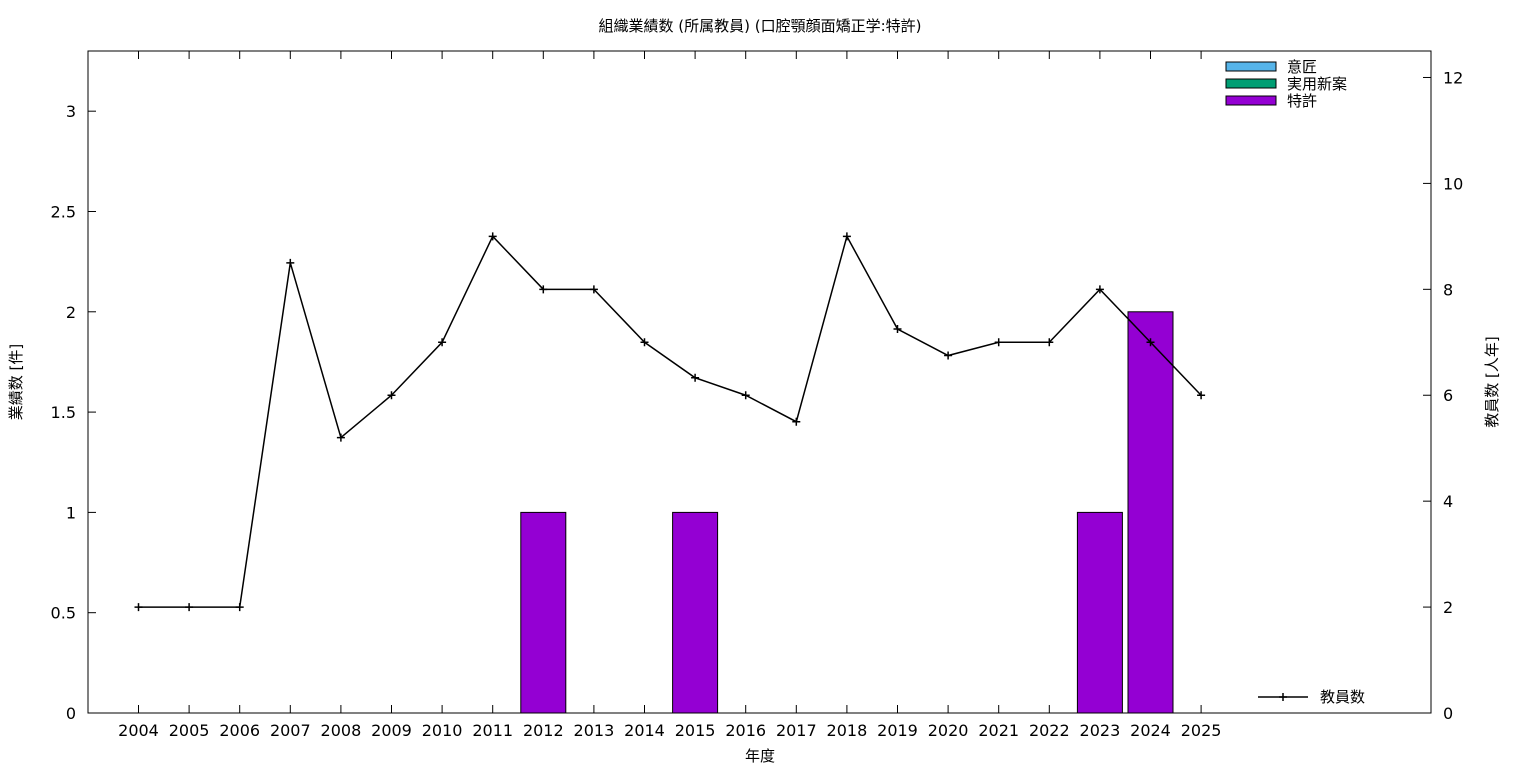 Image resolution: width=1536 pixels, height=768 pixels. Describe the element at coordinates (760, 756) in the screenshot. I see `x-axis-label: 年度` at that location.